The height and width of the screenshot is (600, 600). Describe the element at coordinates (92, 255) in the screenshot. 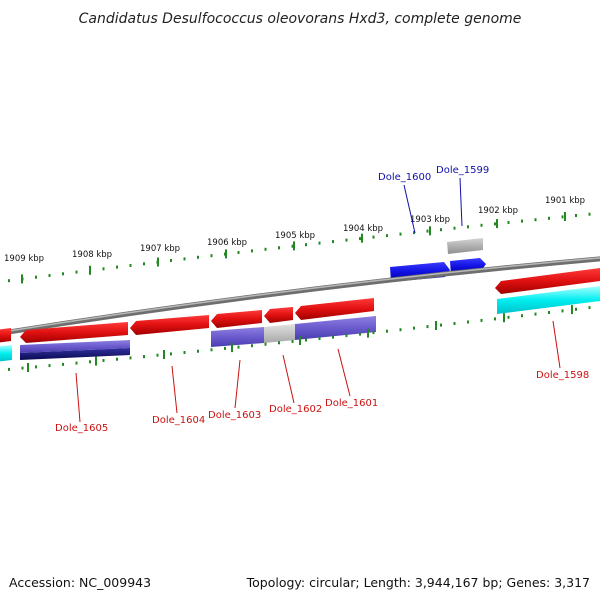

I see `tick-label: 1908 kbp` at that location.